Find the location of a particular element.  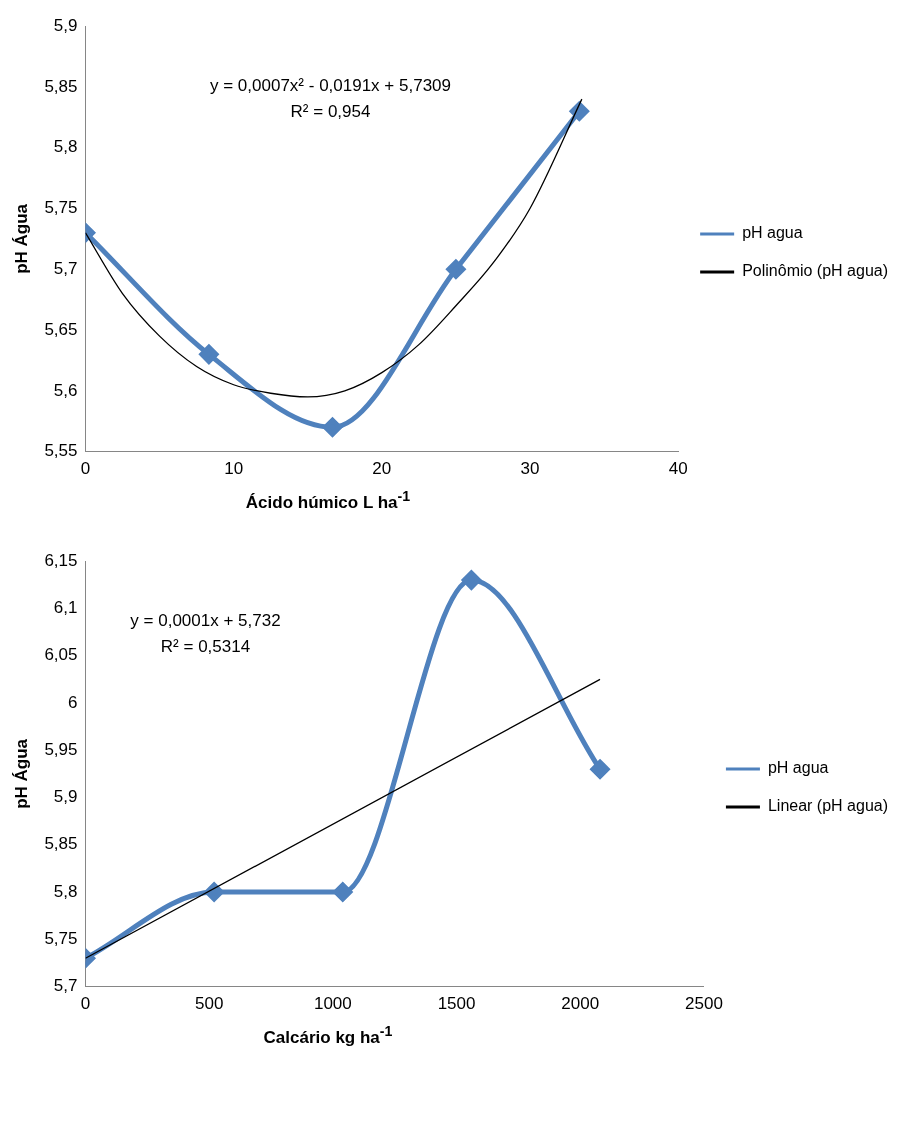

legend-label: Polinômio (pH agua) is located at coordinates (815, 271).